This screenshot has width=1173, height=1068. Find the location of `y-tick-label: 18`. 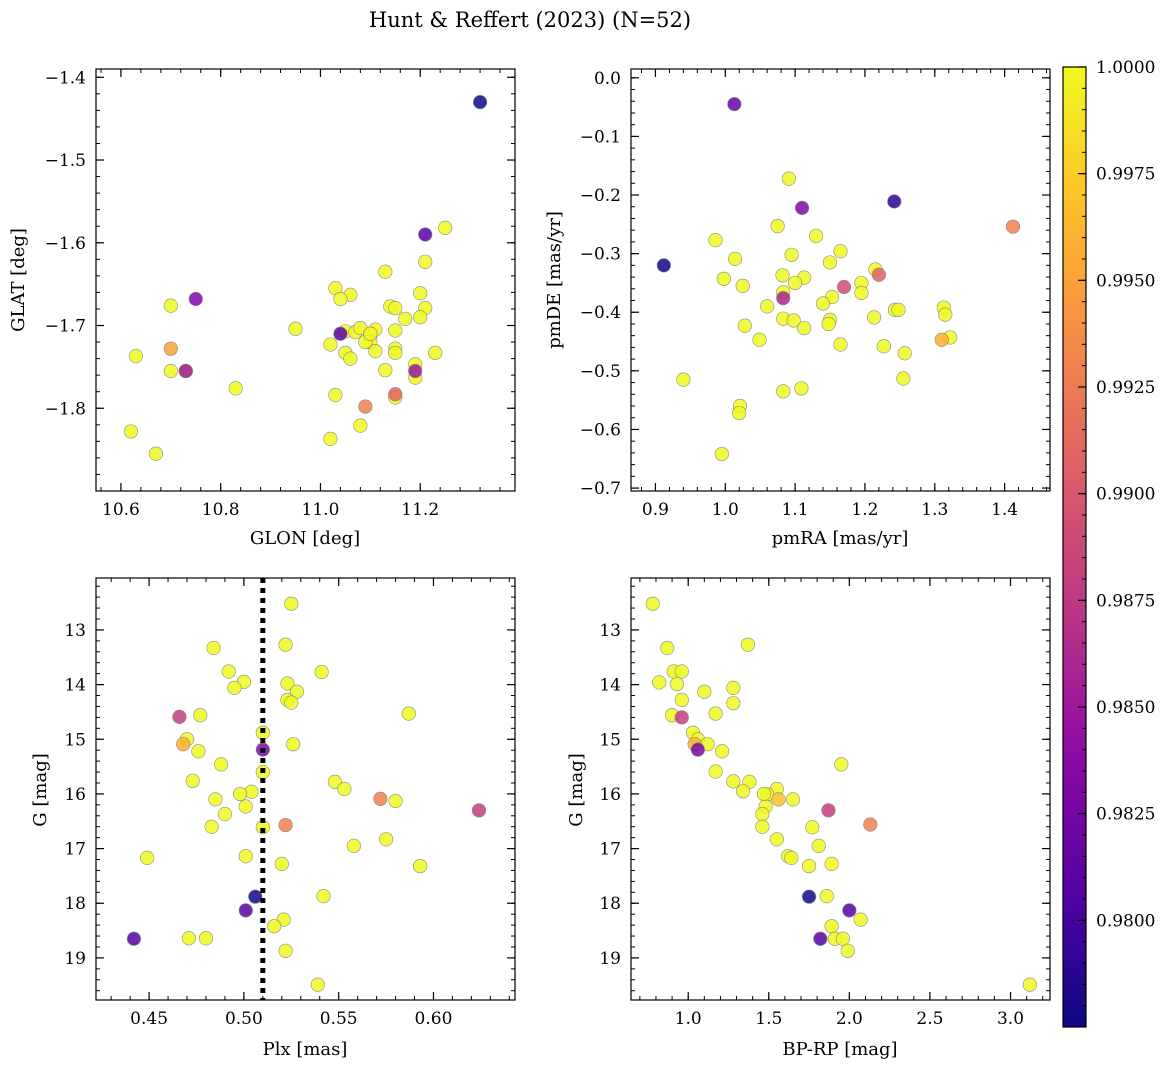

y-tick-label: 18 is located at coordinates (75, 904).